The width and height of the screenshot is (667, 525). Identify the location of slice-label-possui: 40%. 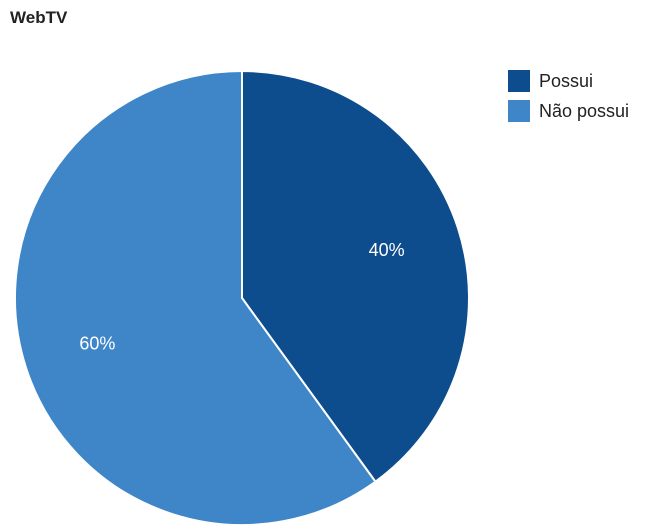
(387, 250).